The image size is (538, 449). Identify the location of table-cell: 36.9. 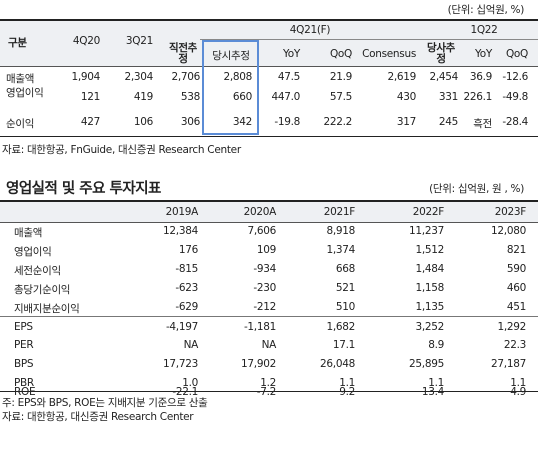
(480, 77).